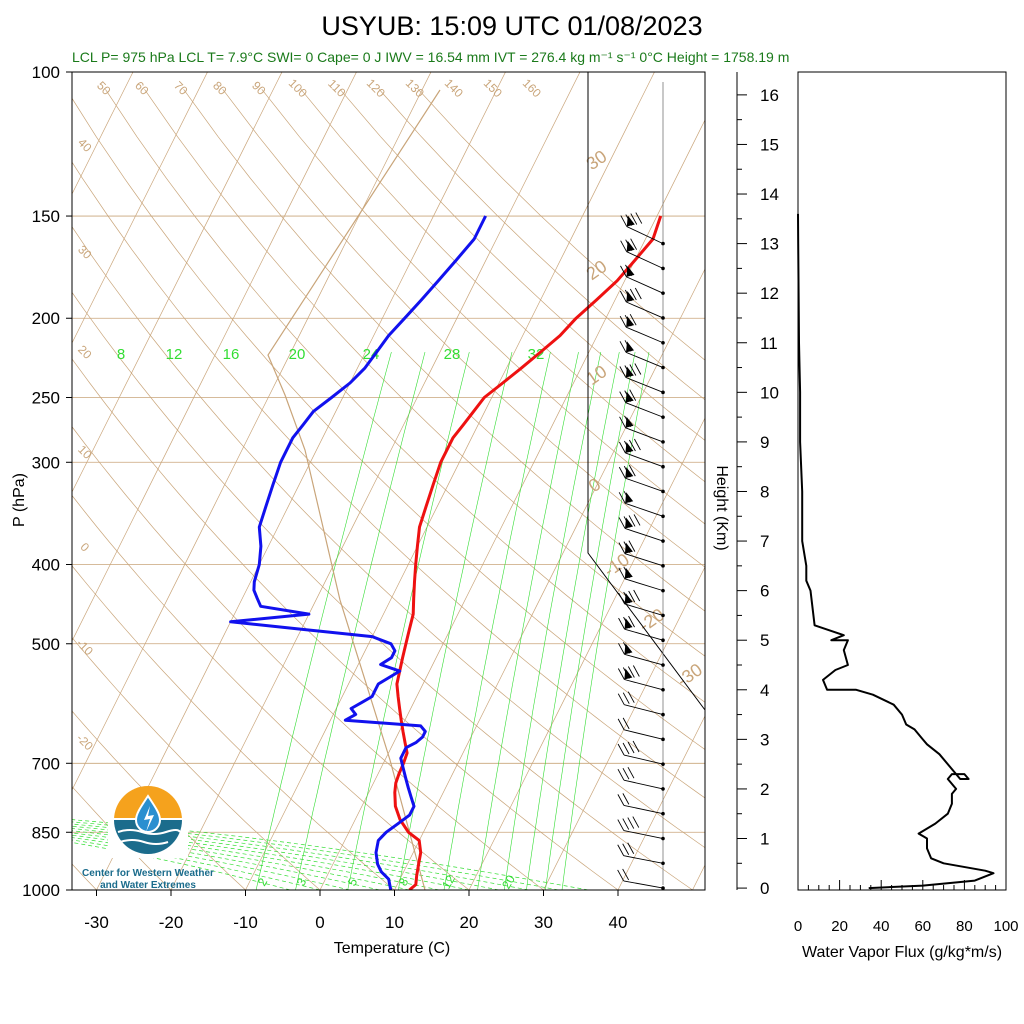 The width and height of the screenshot is (1024, 1024). What do you see at coordinates (46, 216) in the screenshot?
I see `y-tick-label: 150` at bounding box center [46, 216].